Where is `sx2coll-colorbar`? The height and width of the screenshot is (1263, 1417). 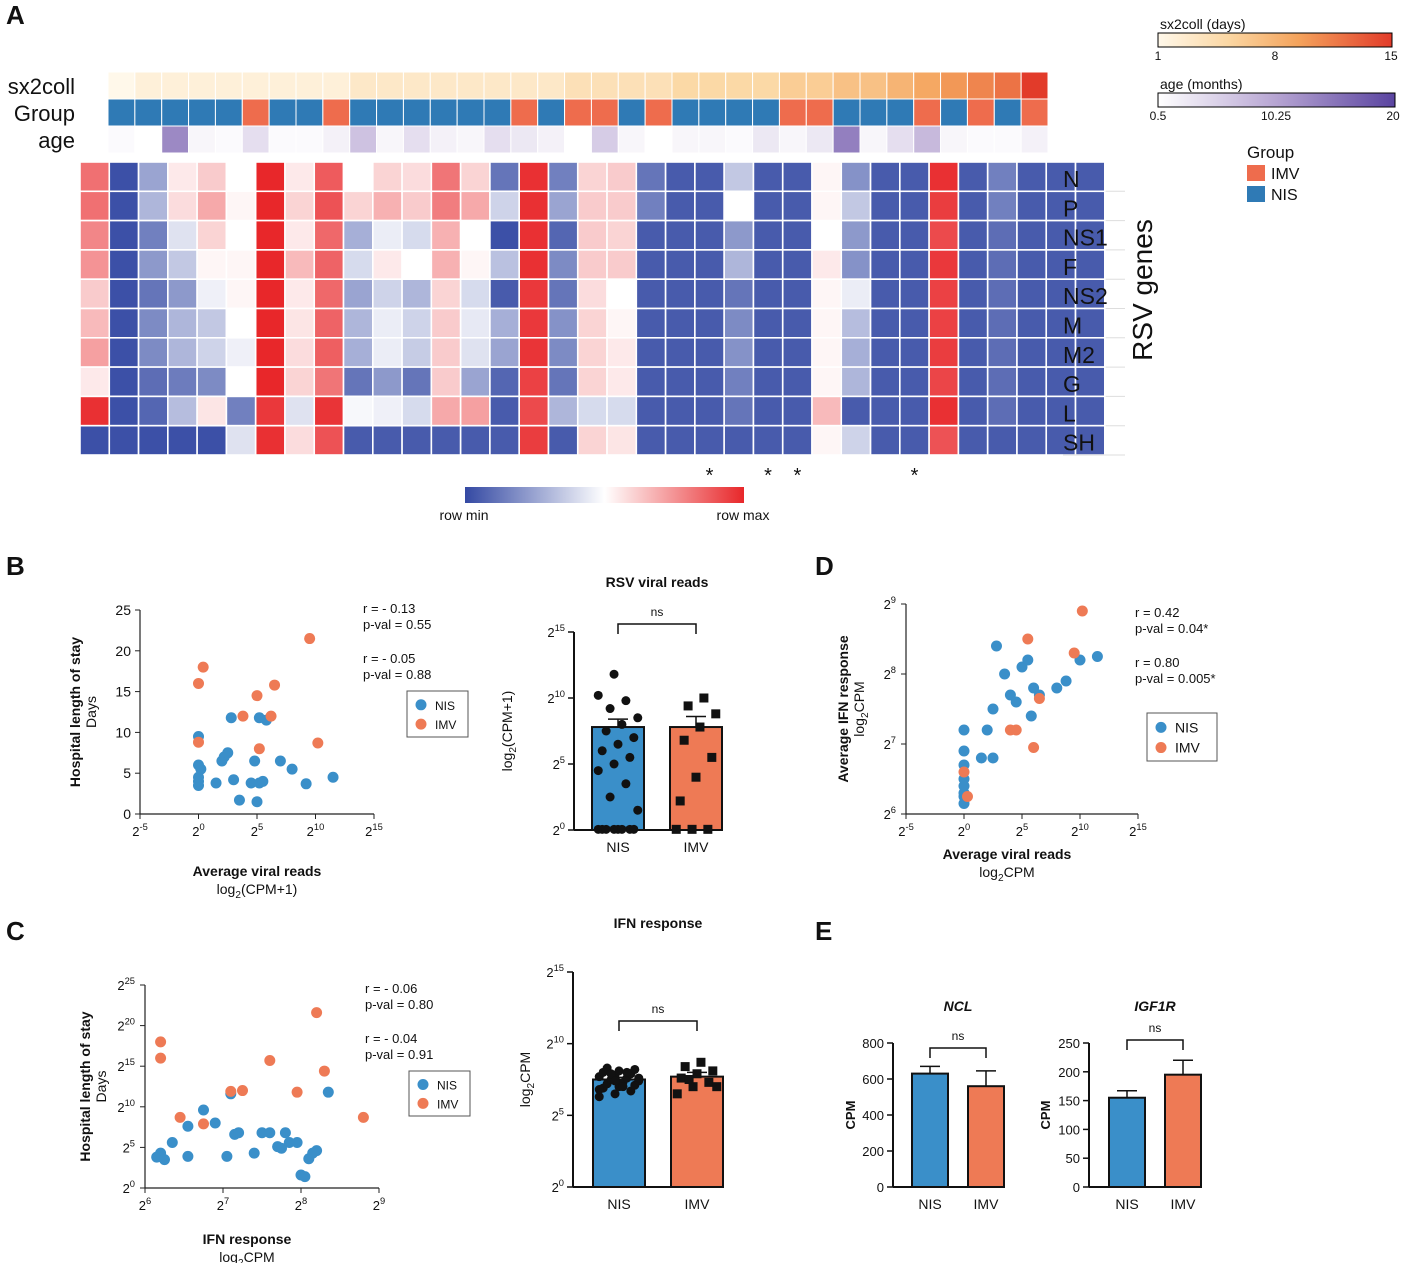
sx2coll-colorbar is located at coordinates (1275, 40).